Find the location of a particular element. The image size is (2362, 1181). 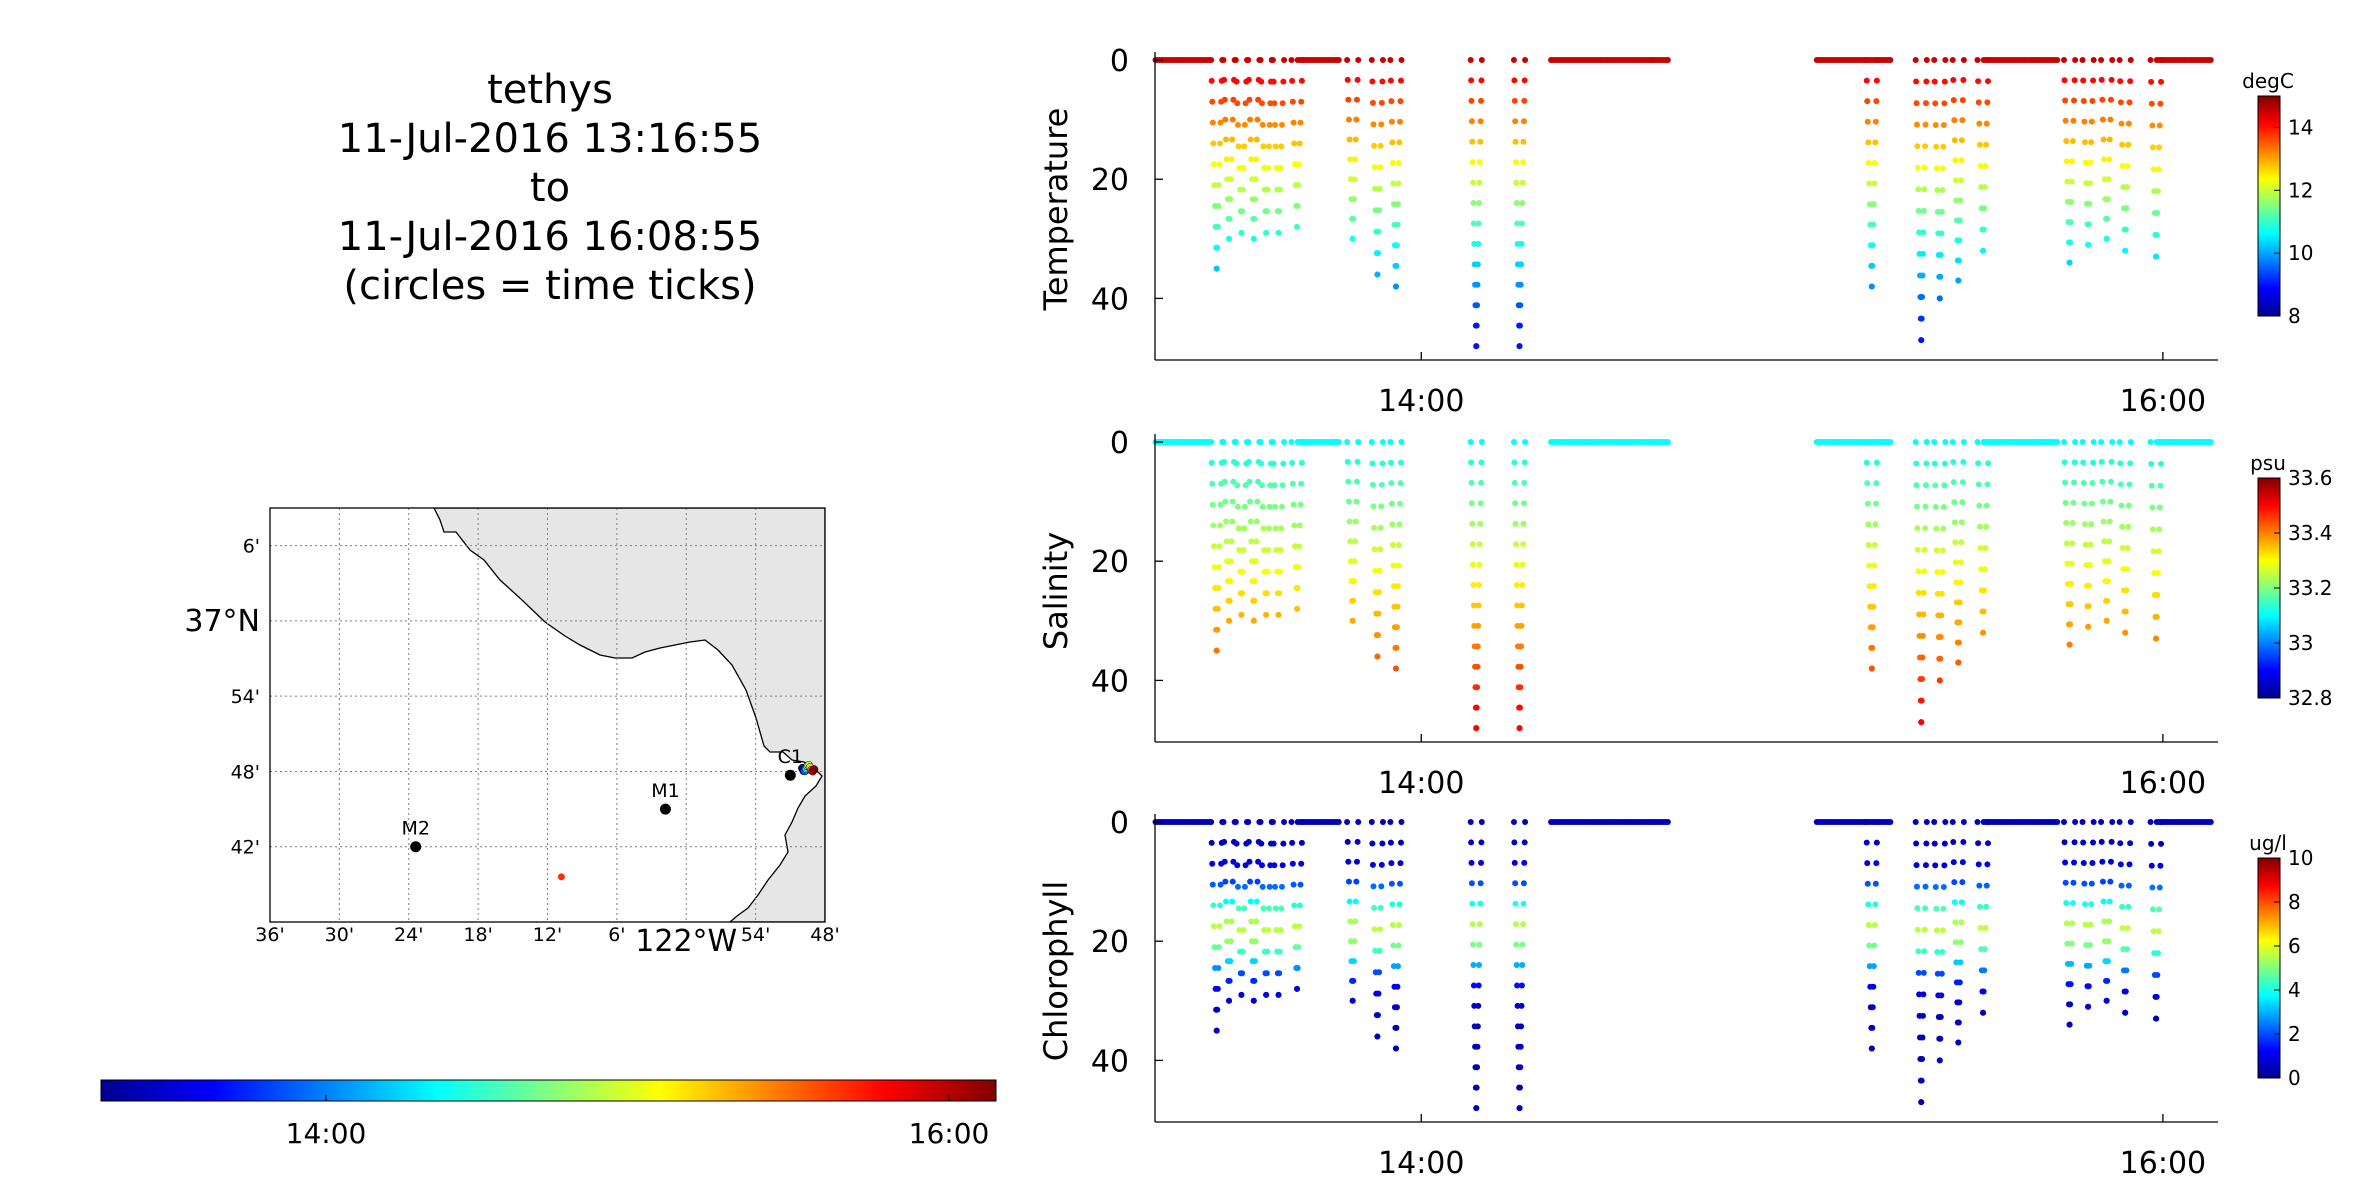

map-frame is located at coordinates (547, 715).